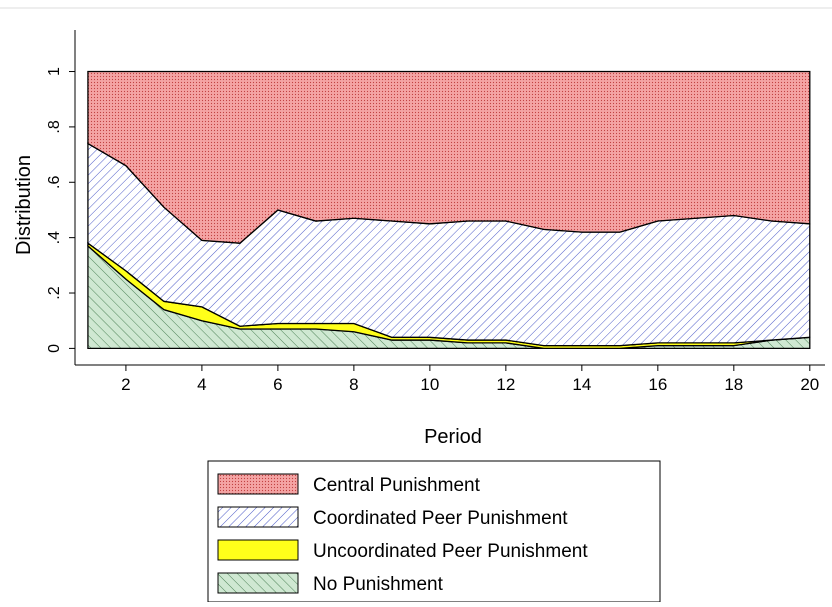 The width and height of the screenshot is (832, 607). What do you see at coordinates (54, 126) in the screenshot?
I see `y-tick-label: .8` at bounding box center [54, 126].